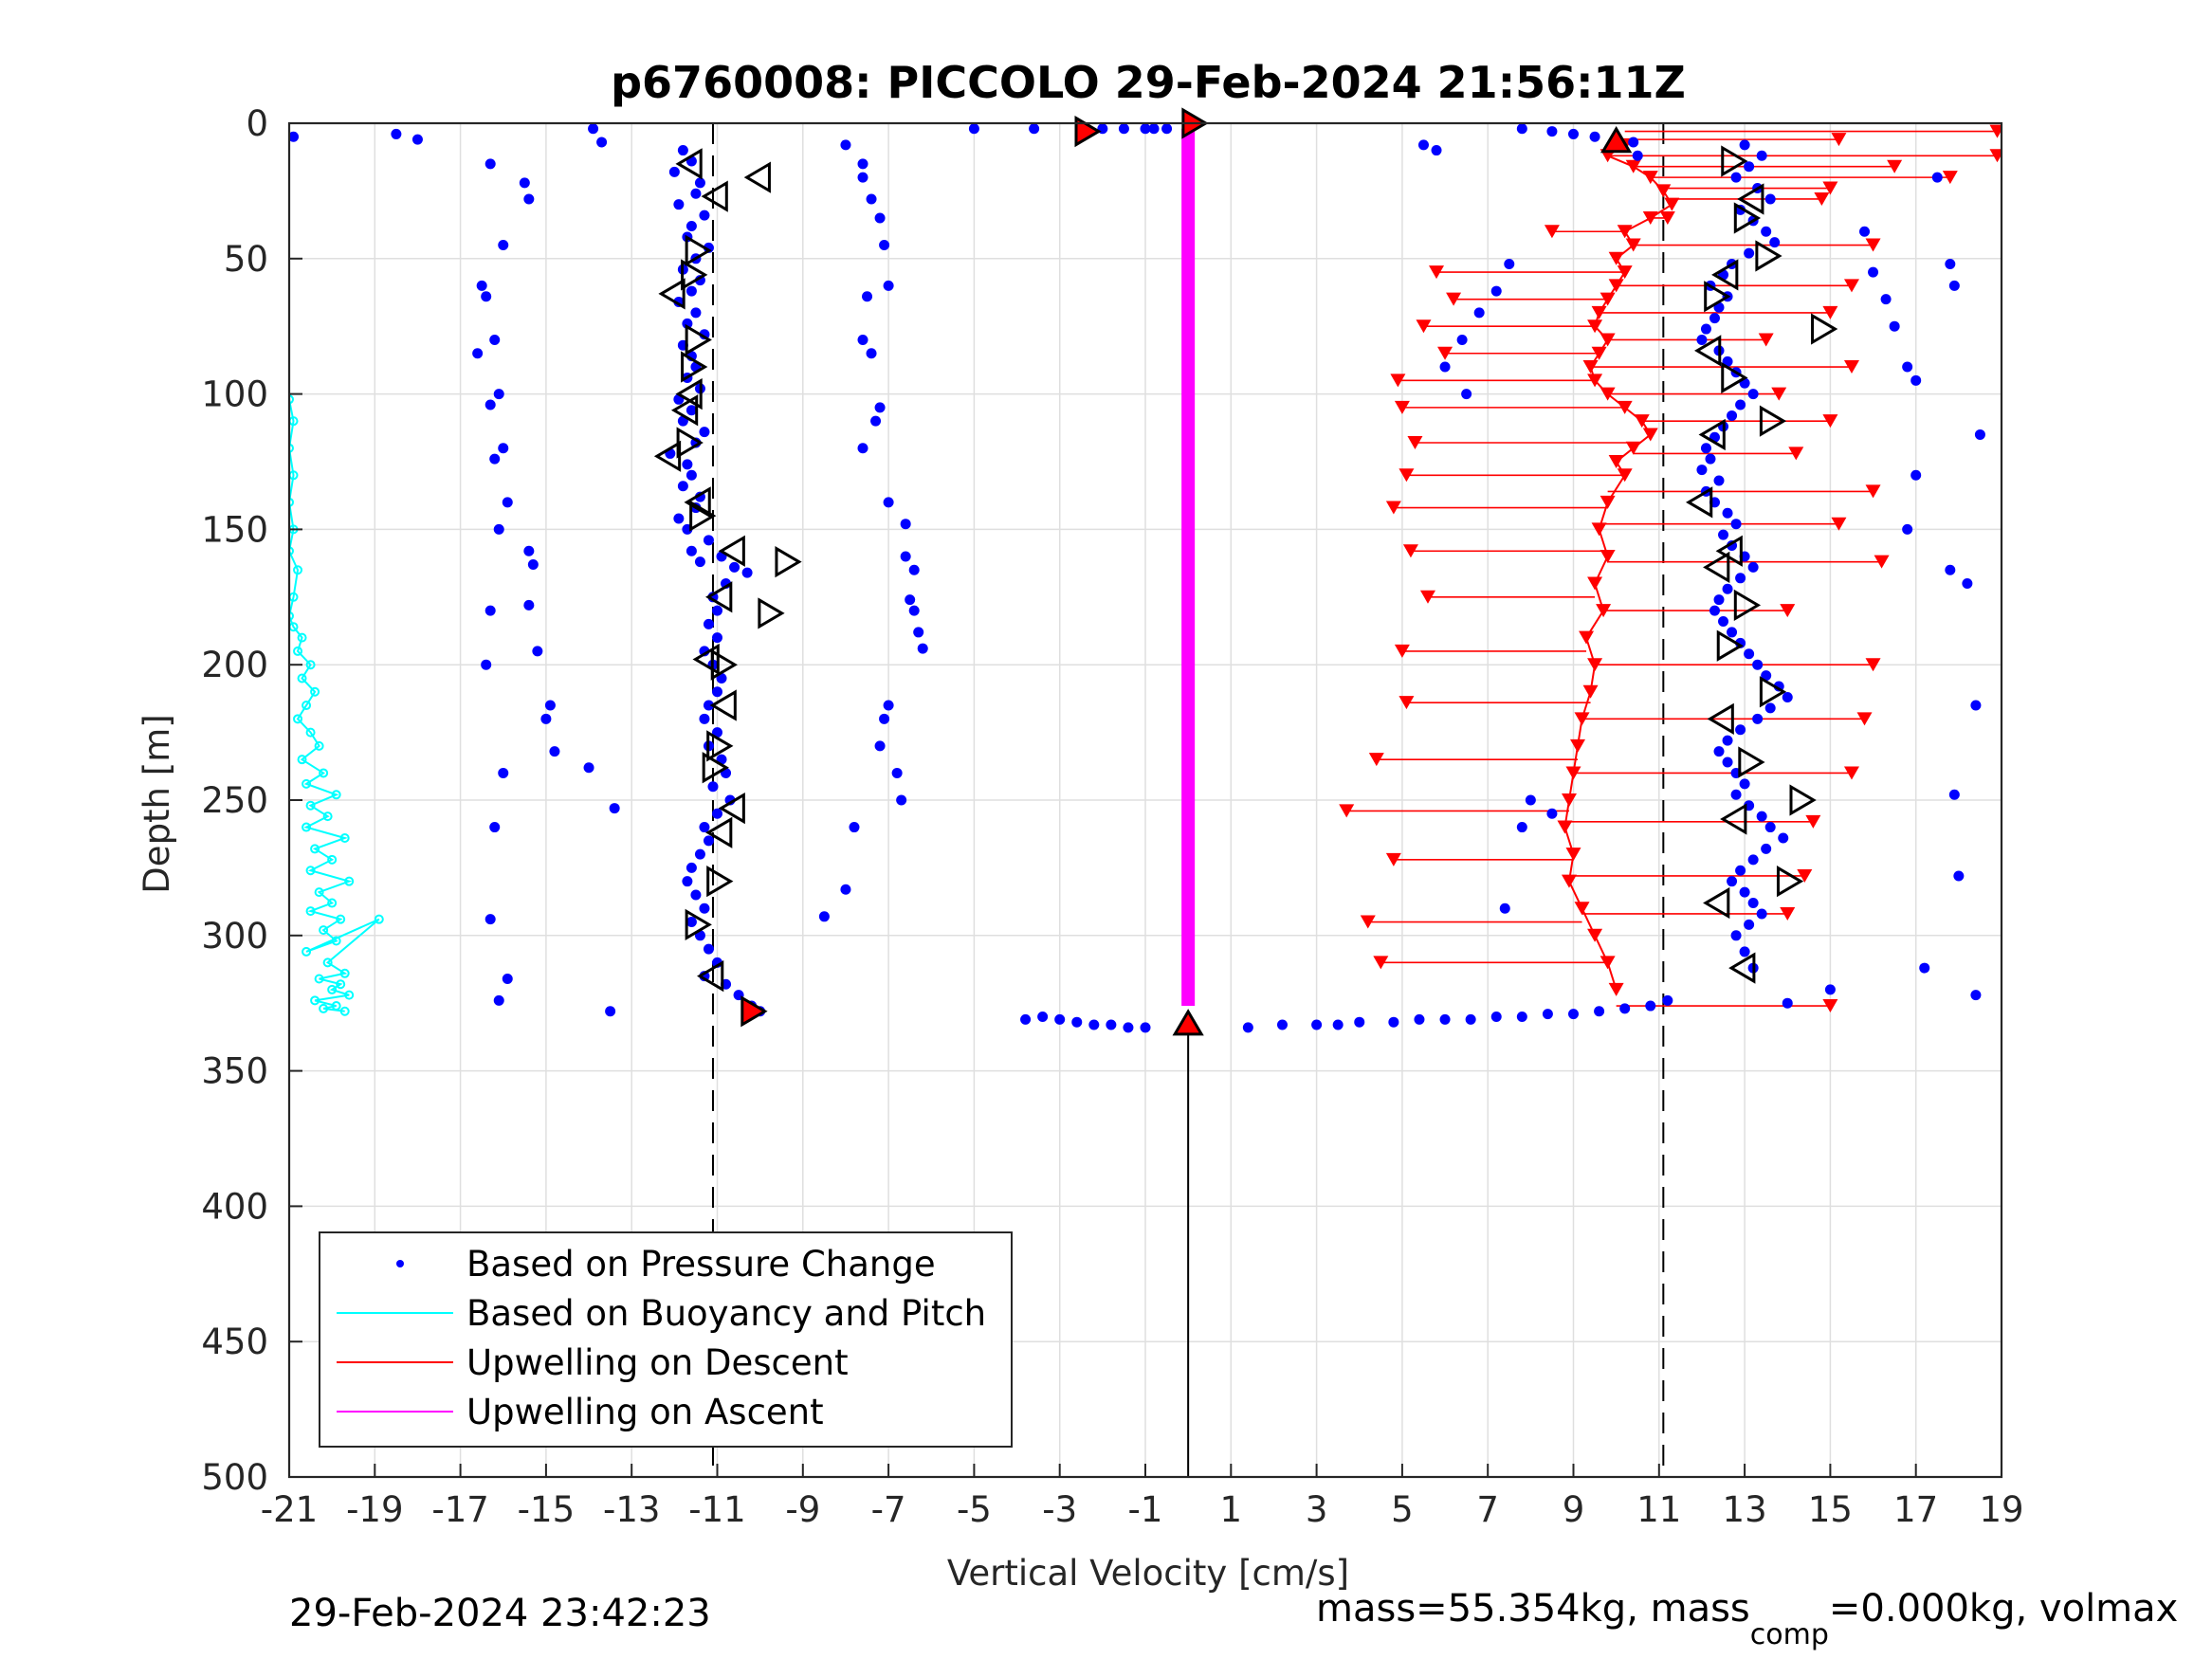 The width and height of the screenshot is (2212, 1659). What do you see at coordinates (2001, 1509) in the screenshot?
I see `x-tick-label: 19` at bounding box center [2001, 1509].